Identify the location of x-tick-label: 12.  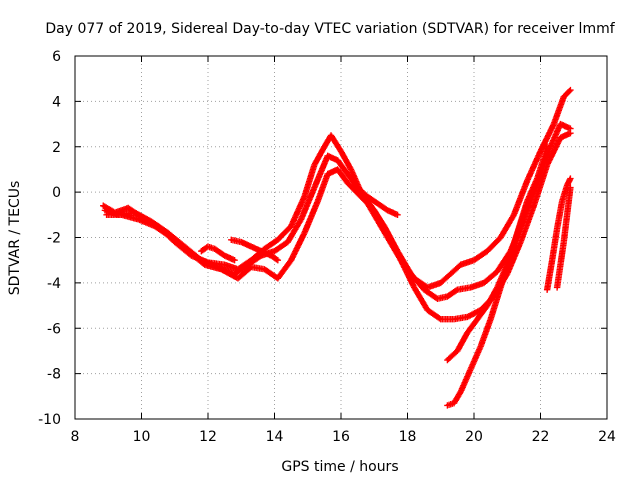
(208, 437).